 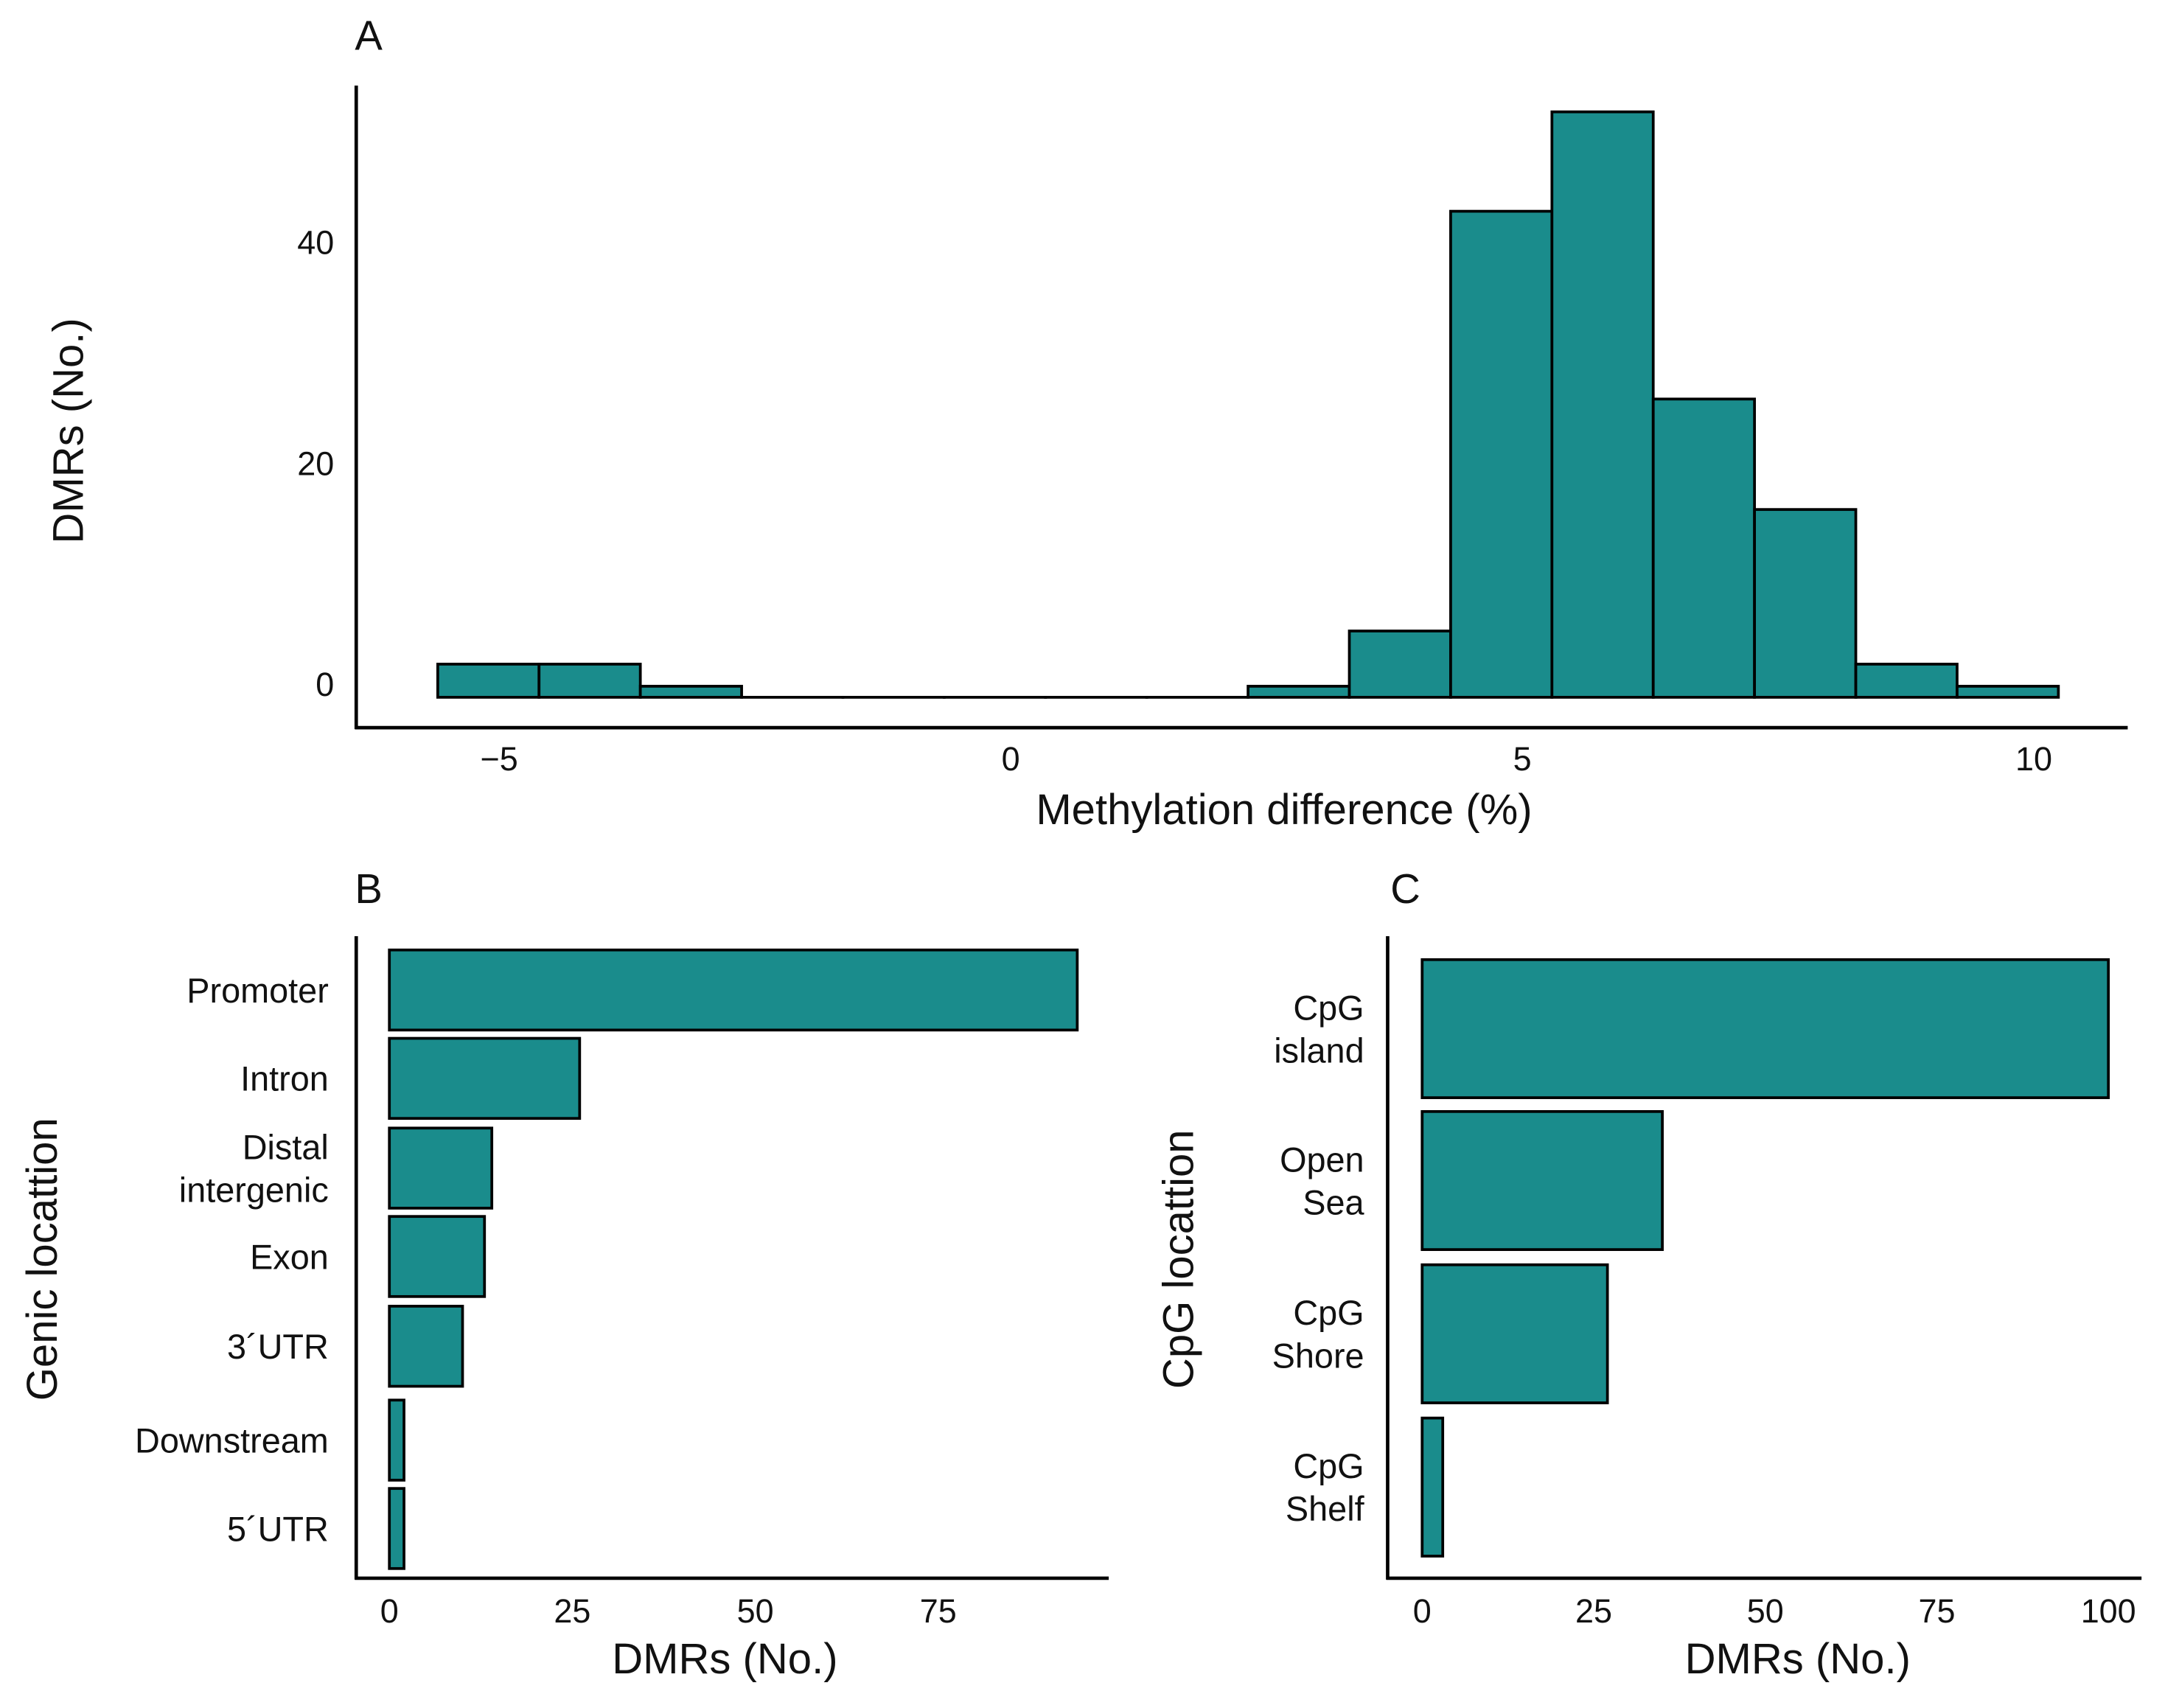 I want to click on panel-c-x-tick-label: 50, so click(x=1765, y=1611).